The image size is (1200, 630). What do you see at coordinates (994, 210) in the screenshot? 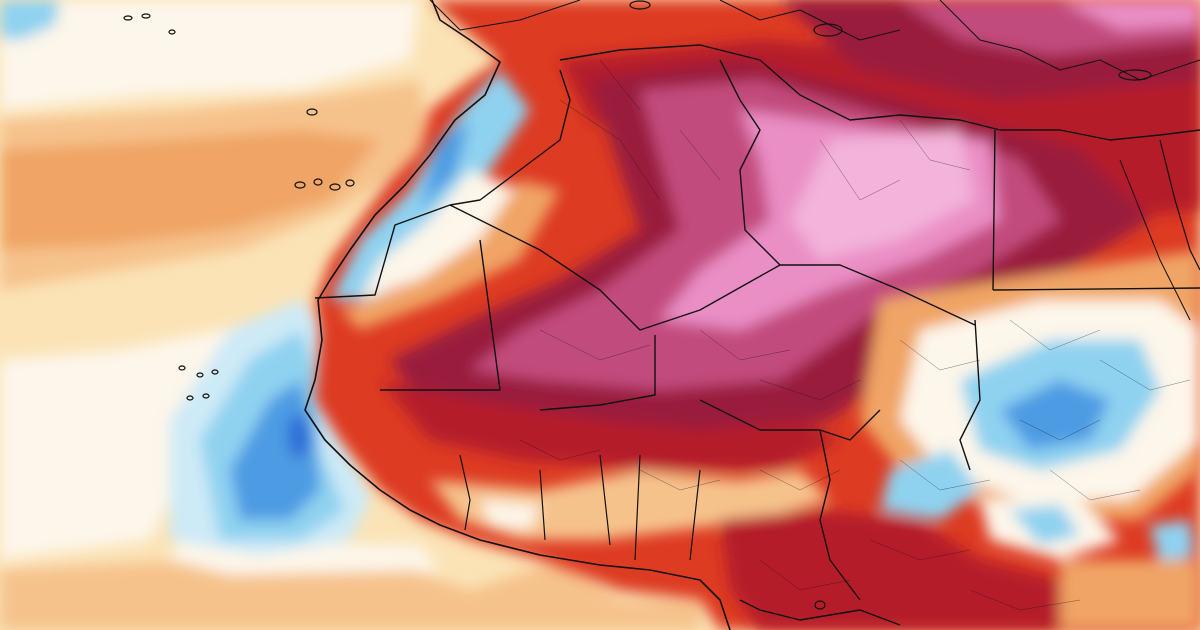
I see `libya-egypt-border` at bounding box center [994, 210].